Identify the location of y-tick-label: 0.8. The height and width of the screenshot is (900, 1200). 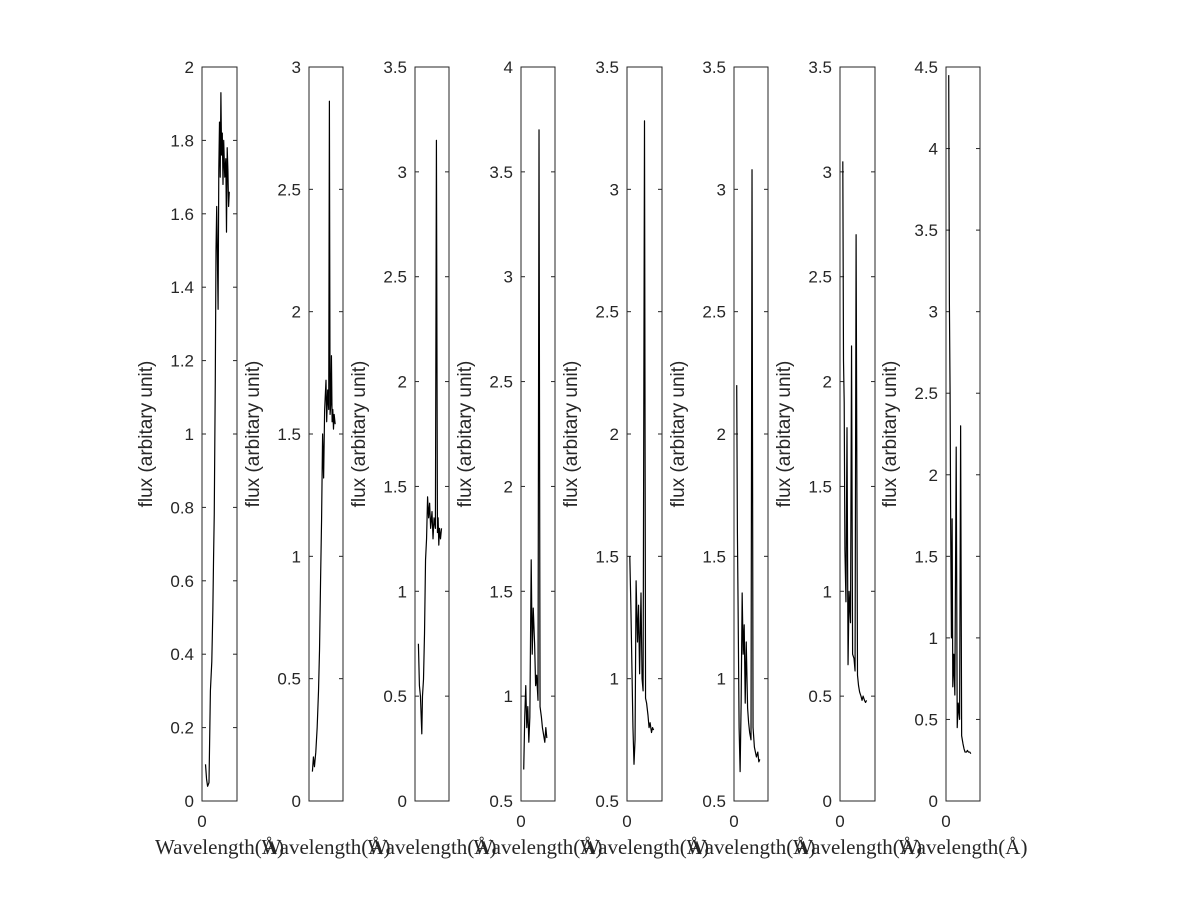
(182, 507).